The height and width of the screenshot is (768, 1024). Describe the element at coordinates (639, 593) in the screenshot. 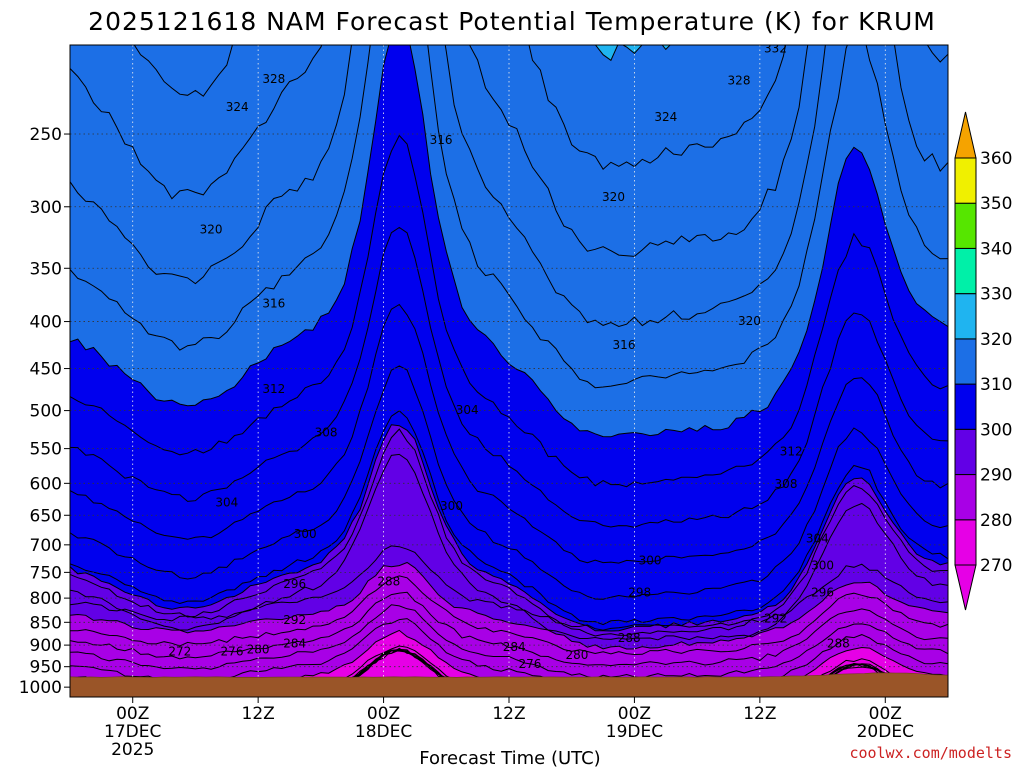

I see `contour-label: 298` at that location.